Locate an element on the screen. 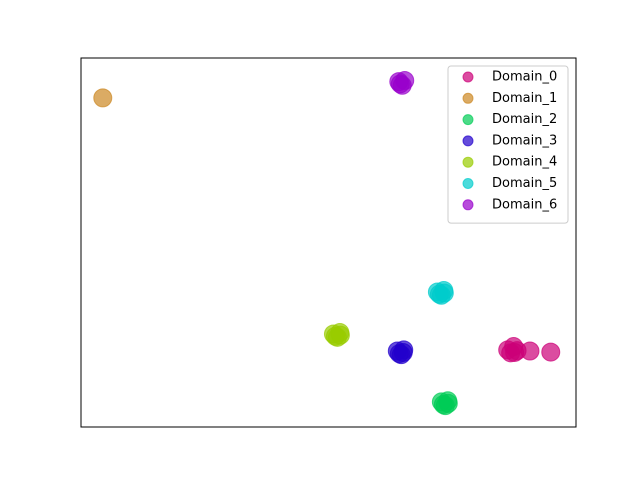 This screenshot has height=480, width=640. legend-label: Domain_5 is located at coordinates (524, 183).